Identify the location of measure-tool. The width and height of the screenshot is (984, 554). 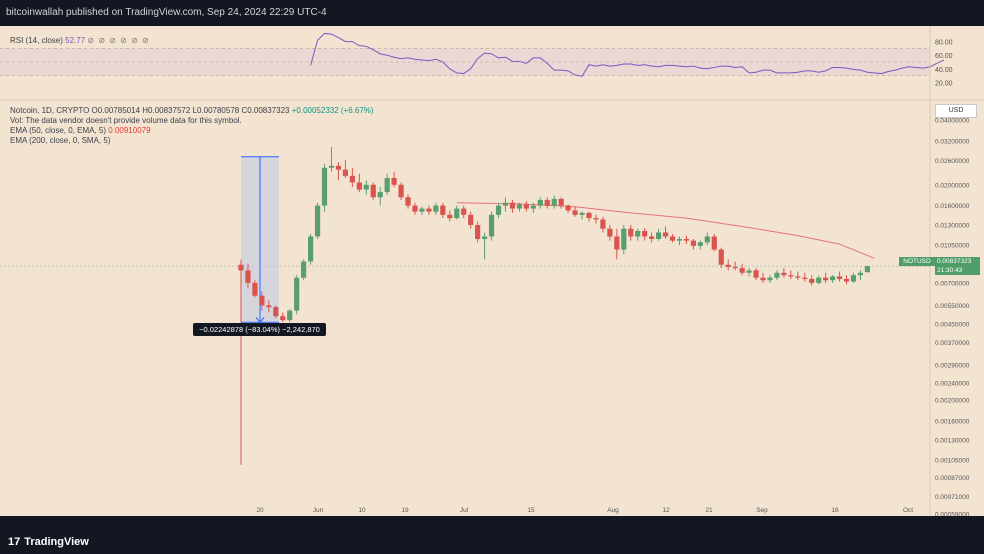
(260, 240).